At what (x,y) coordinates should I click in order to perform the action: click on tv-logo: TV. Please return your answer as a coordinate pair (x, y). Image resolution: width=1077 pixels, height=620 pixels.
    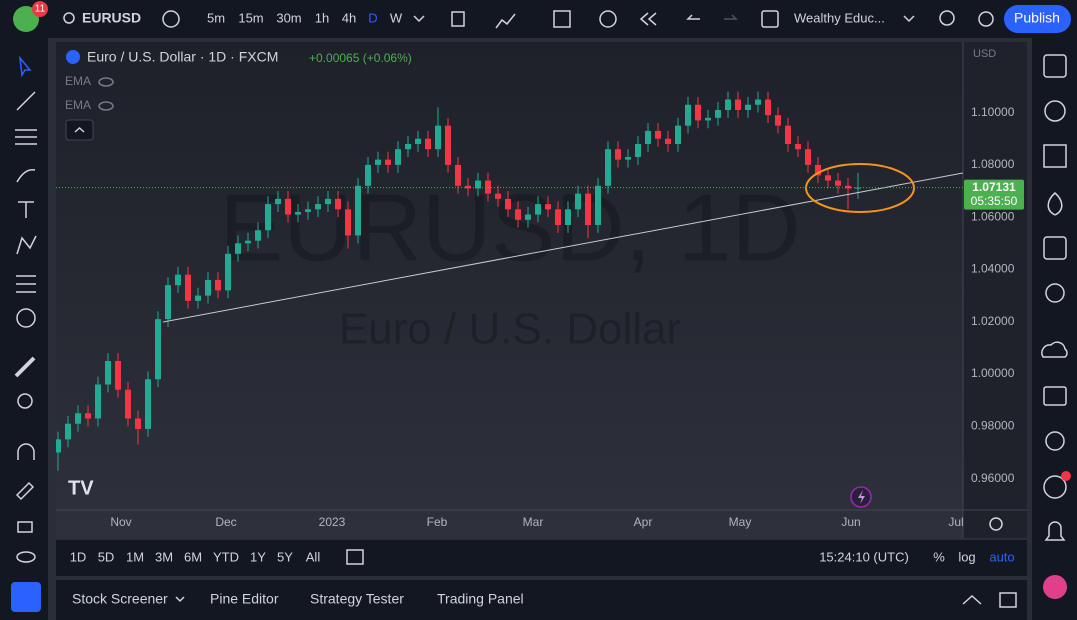
    Looking at the image, I should click on (81, 488).